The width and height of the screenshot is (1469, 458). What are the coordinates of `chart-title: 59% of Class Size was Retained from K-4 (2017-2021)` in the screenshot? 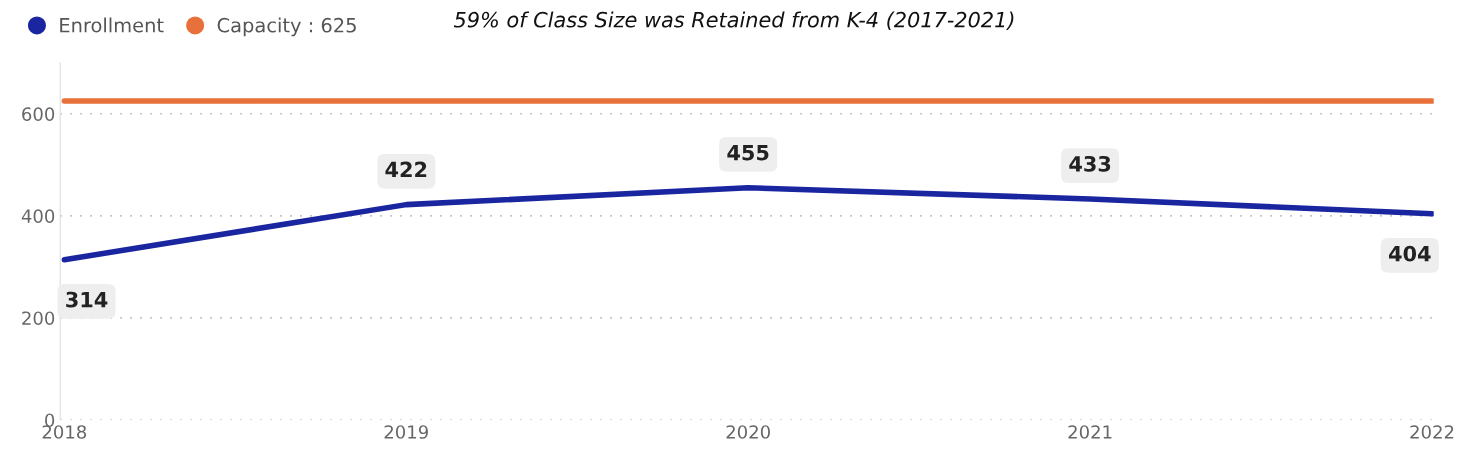 It's located at (733, 21).